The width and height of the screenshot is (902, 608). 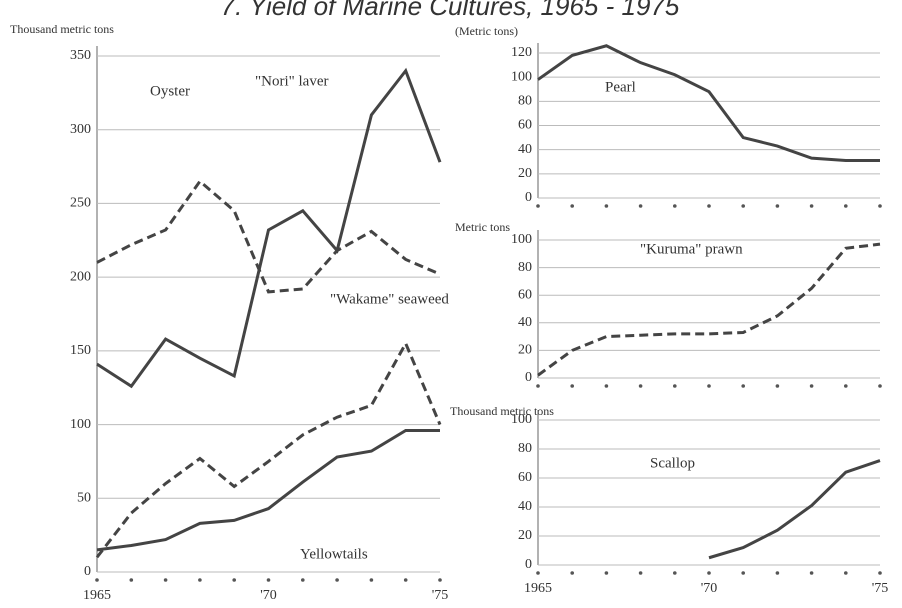 I want to click on series-label: Pearl, so click(x=620, y=87).